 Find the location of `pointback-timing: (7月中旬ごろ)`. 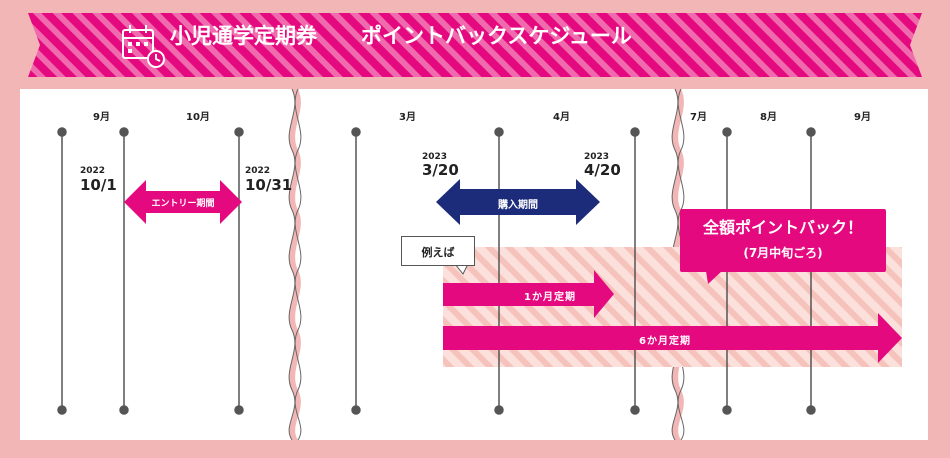

pointback-timing: (7月中旬ごろ) is located at coordinates (783, 253).